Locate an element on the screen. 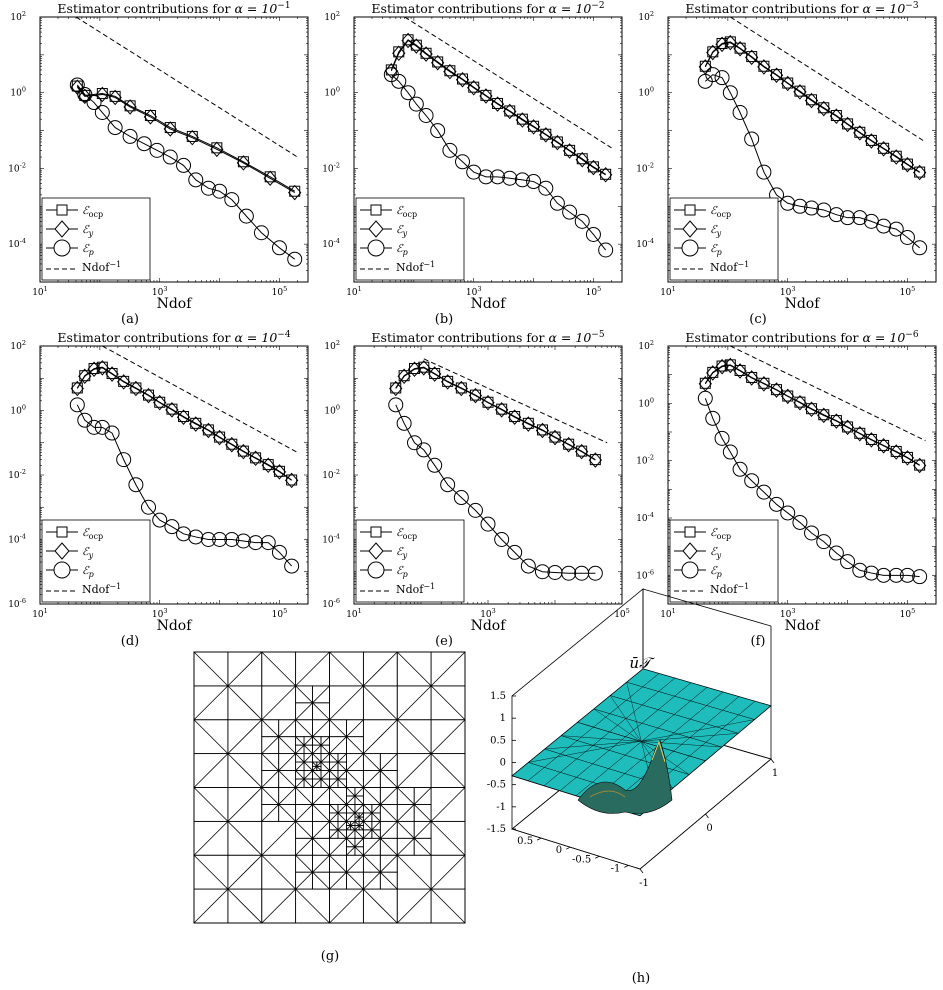  marker-square is located at coordinates (788, 396).